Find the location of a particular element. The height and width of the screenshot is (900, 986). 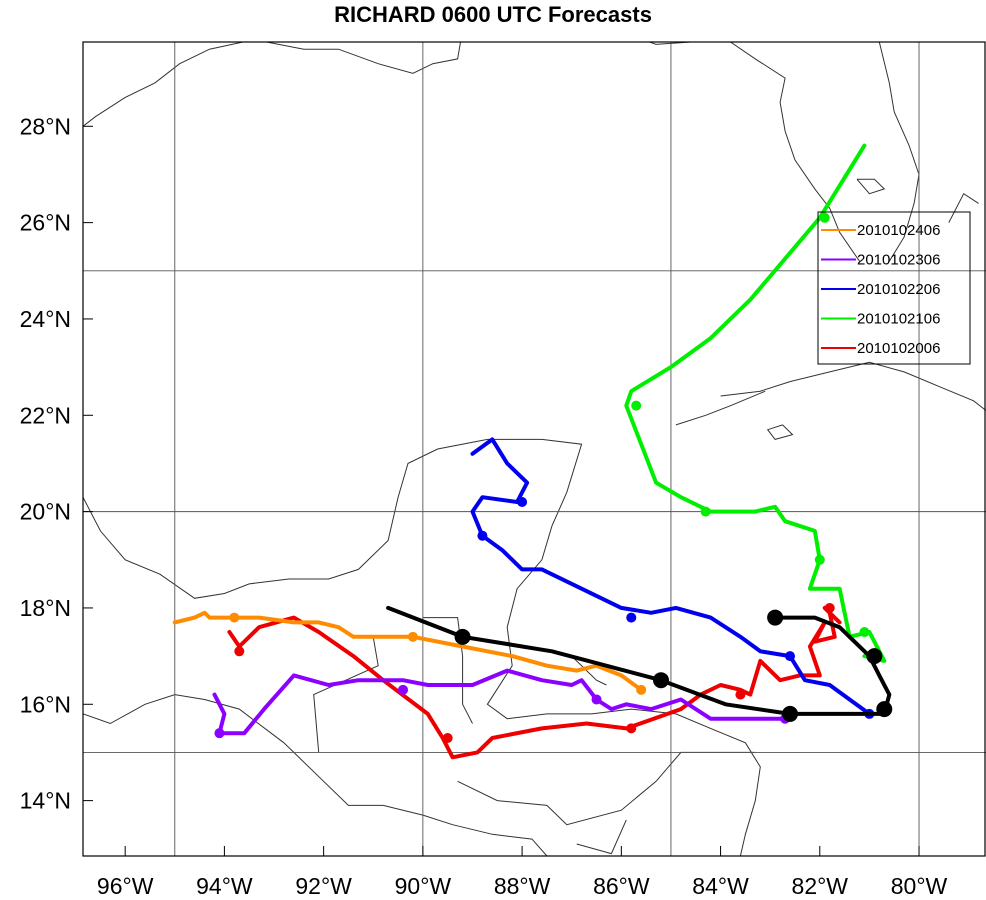

legend-entry: 2010102306 is located at coordinates (880, 260).